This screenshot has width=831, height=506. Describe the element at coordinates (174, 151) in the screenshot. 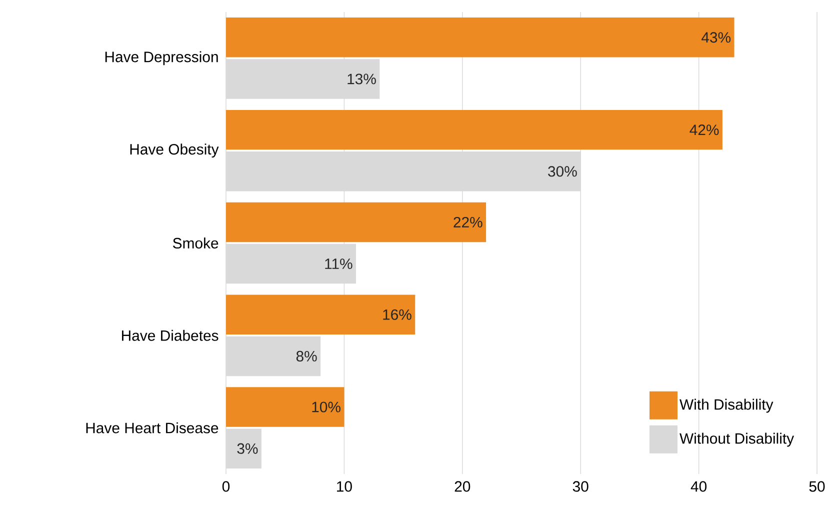

I see `y-tick-label: Have Obesity` at that location.